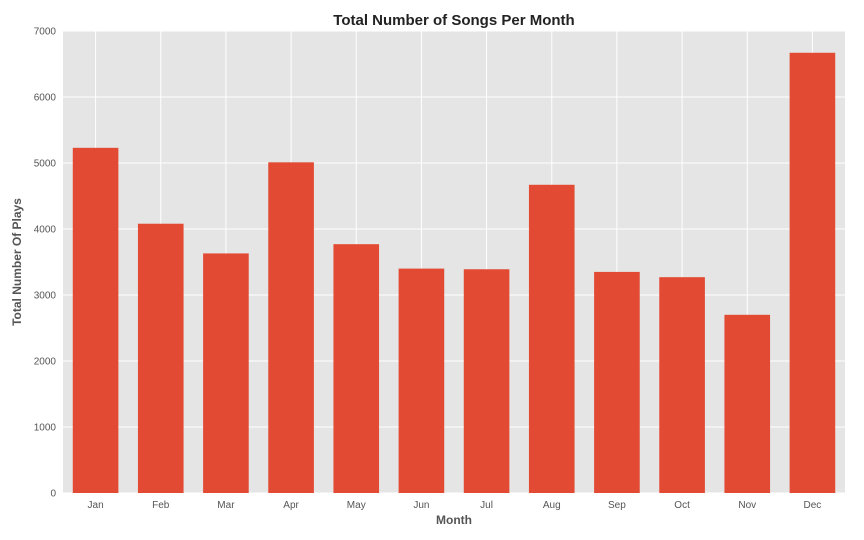 The height and width of the screenshot is (540, 864). Describe the element at coordinates (291, 327) in the screenshot. I see `bar-apr` at that location.